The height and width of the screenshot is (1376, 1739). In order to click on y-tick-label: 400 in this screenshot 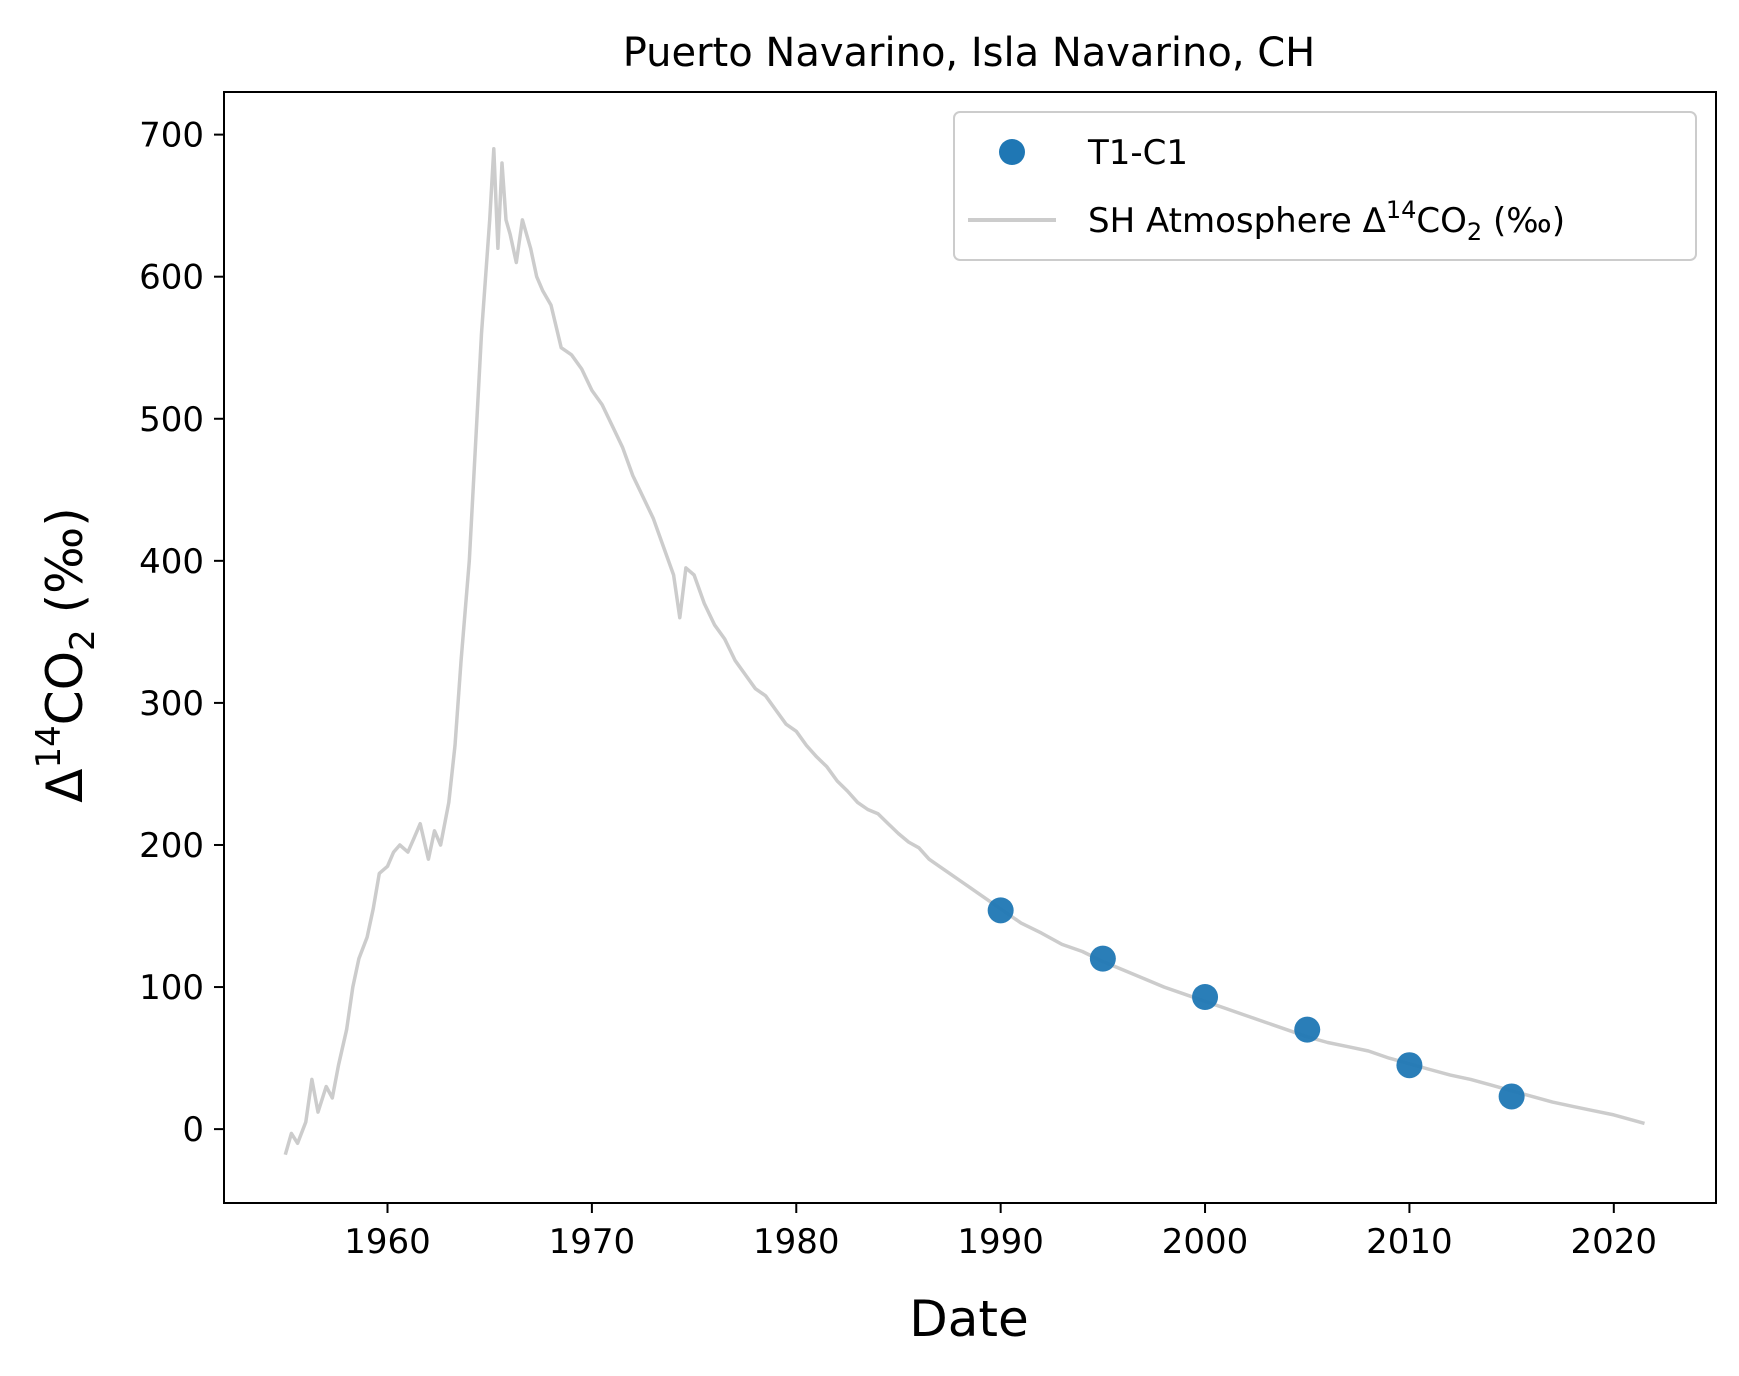, I will do `click(171, 562)`.